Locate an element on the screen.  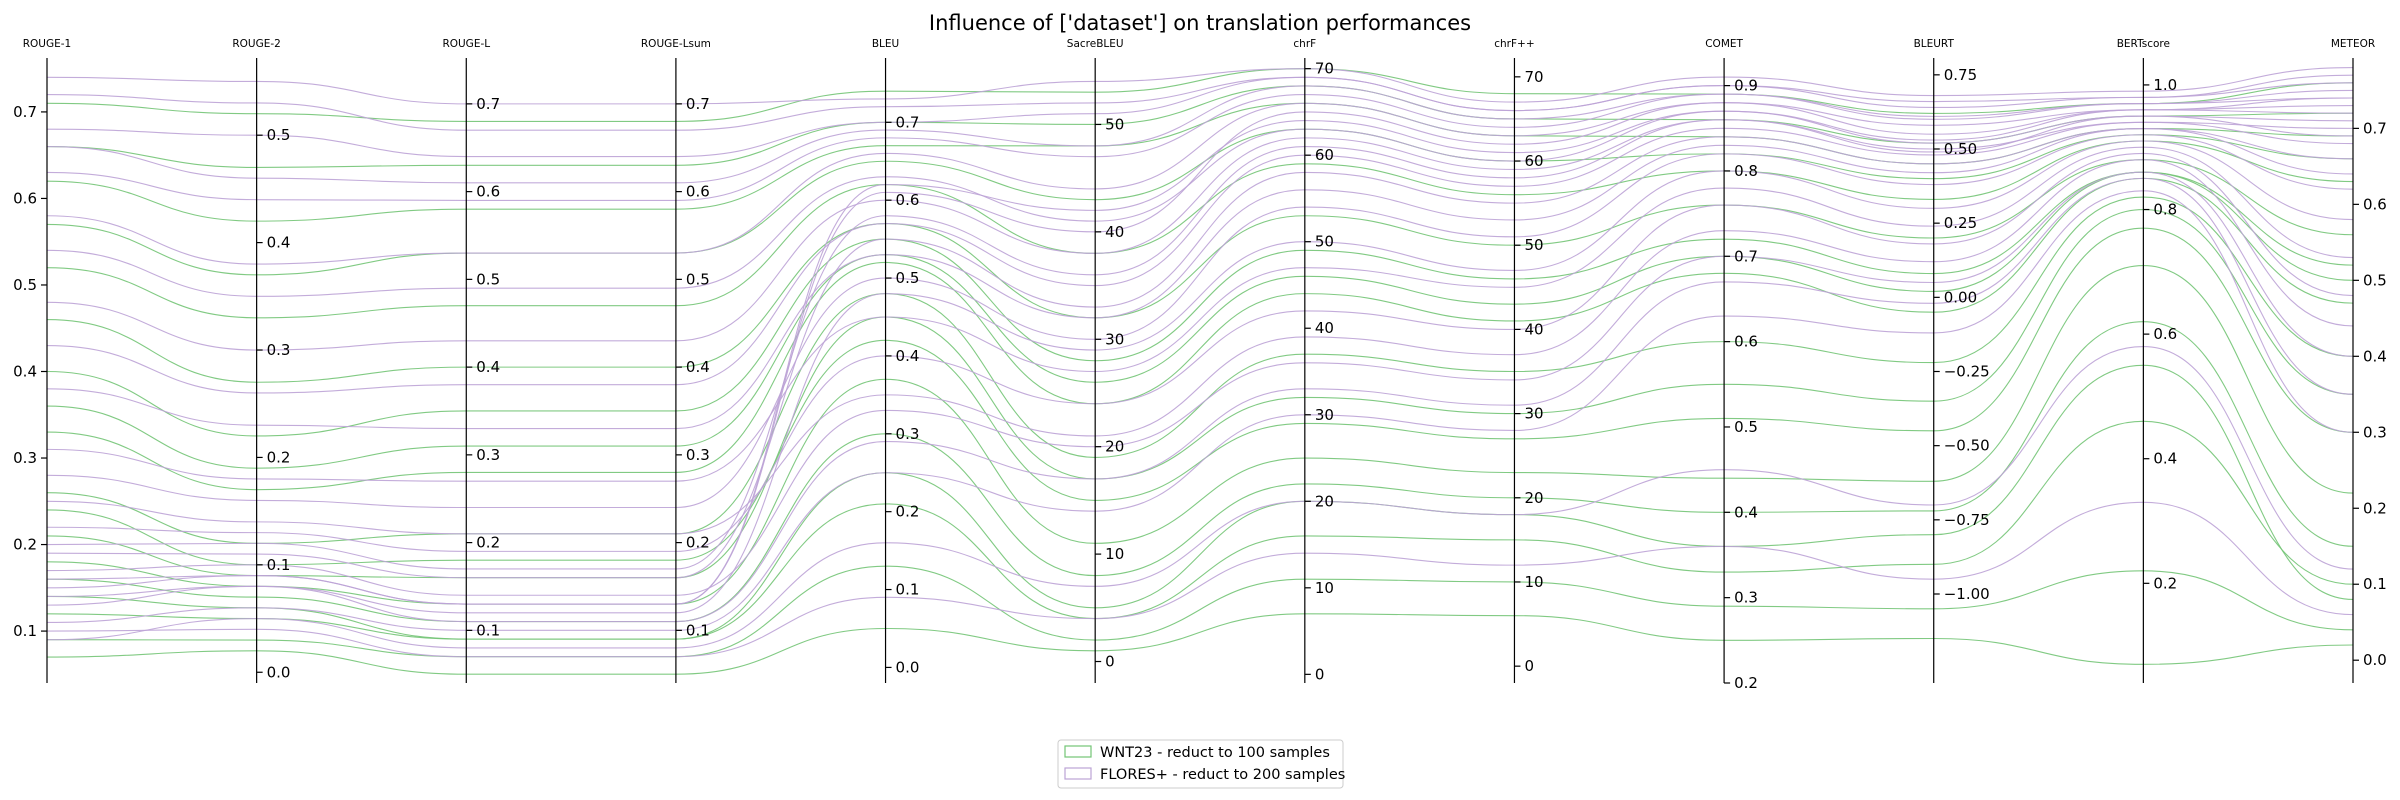
axis-label-rouge-1: ROUGE-1 is located at coordinates (47, 44).